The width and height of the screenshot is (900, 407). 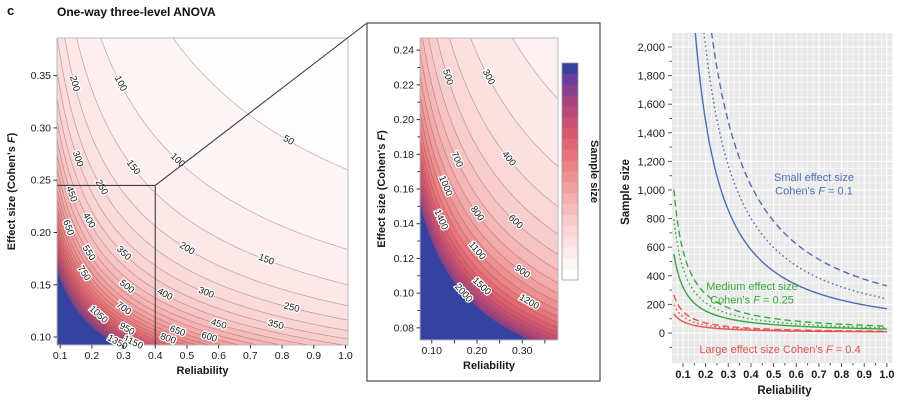 What do you see at coordinates (447, 77) in the screenshot?
I see `contour-label-500: 500` at bounding box center [447, 77].